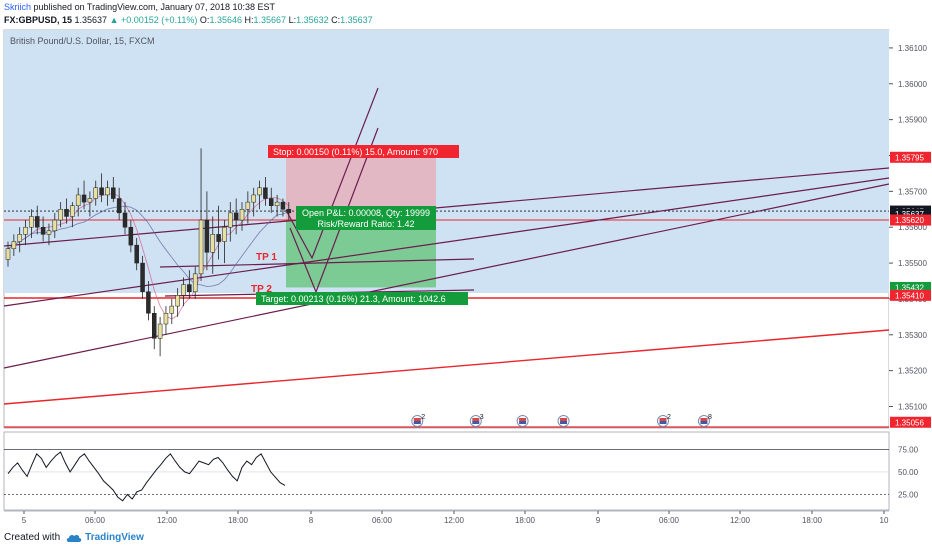  I want to click on tp2-annotation: TP 2, so click(261, 289).